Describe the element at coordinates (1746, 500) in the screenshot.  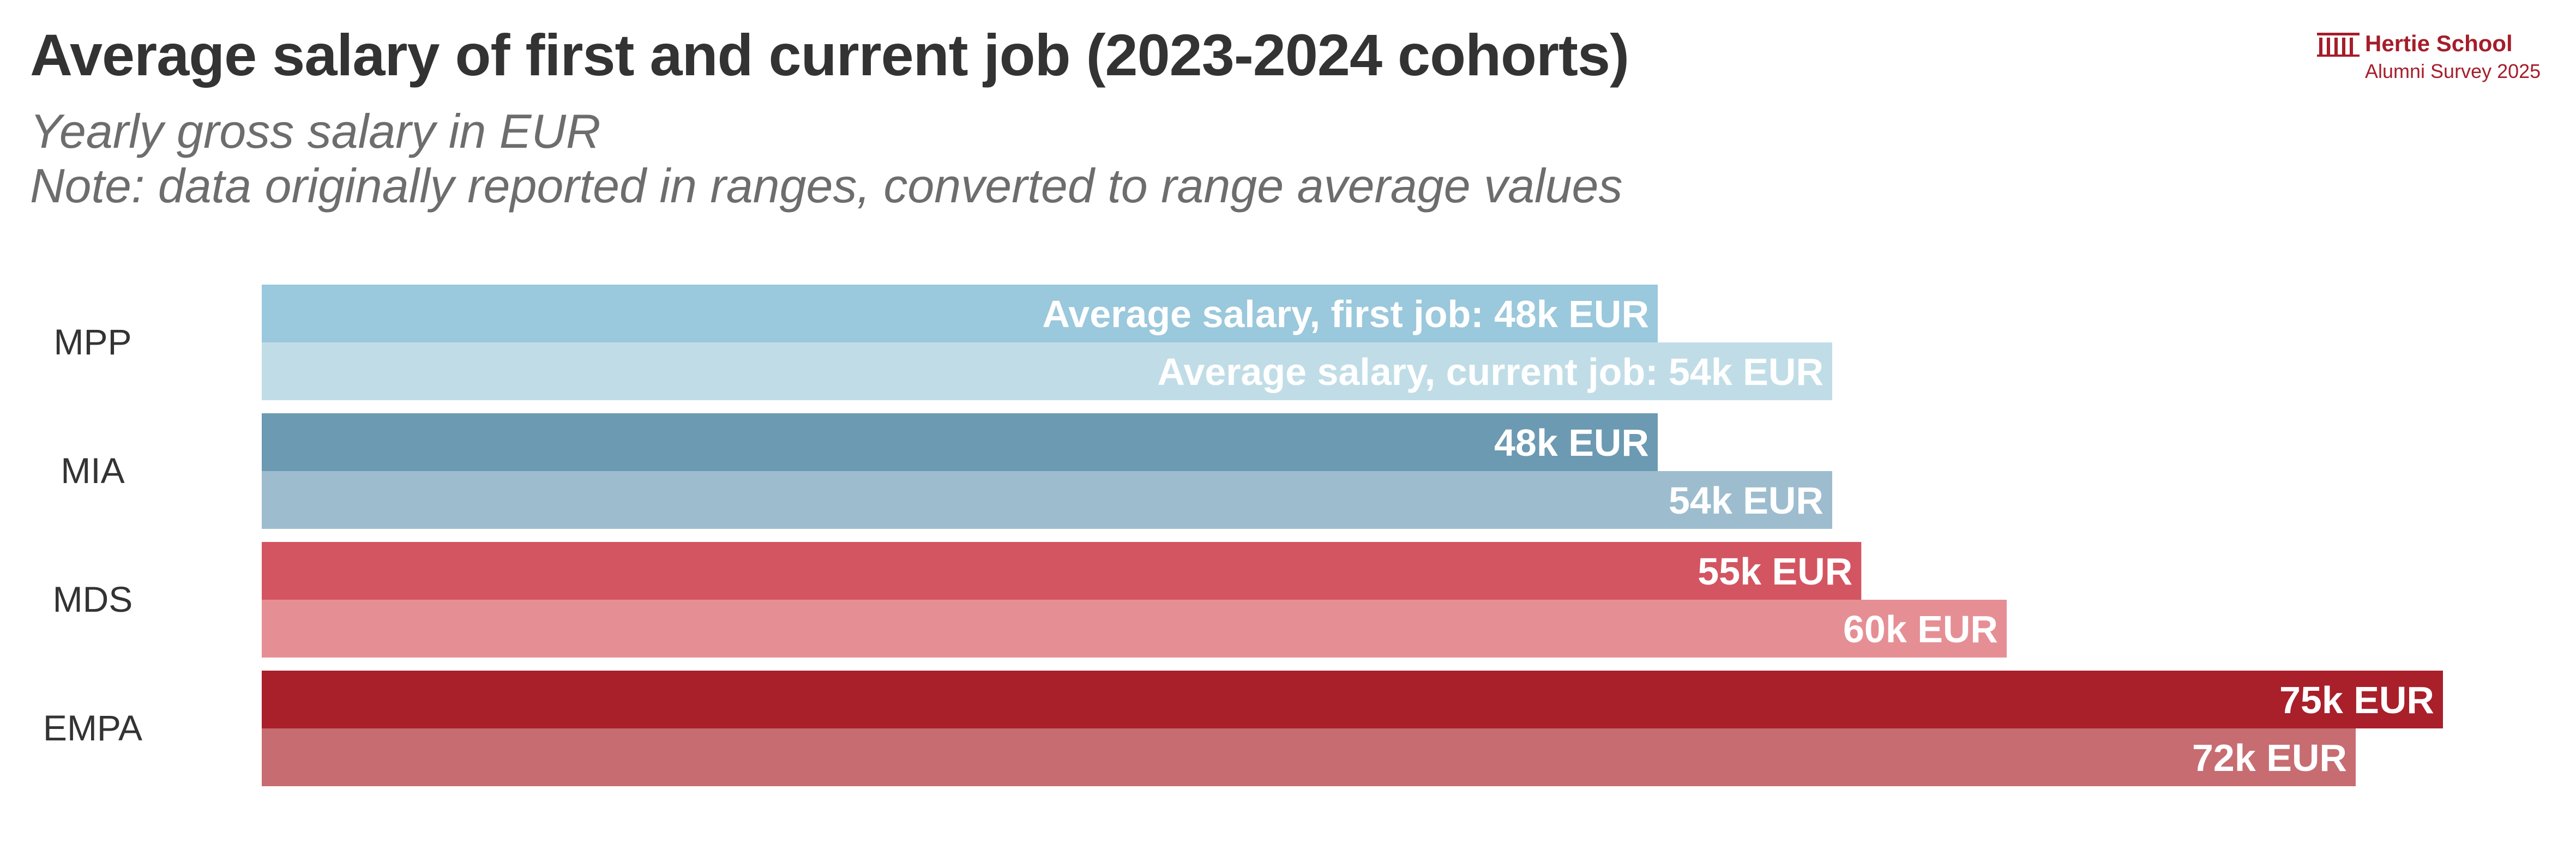
I see `bar-label-mia-current: 54k EUR` at that location.